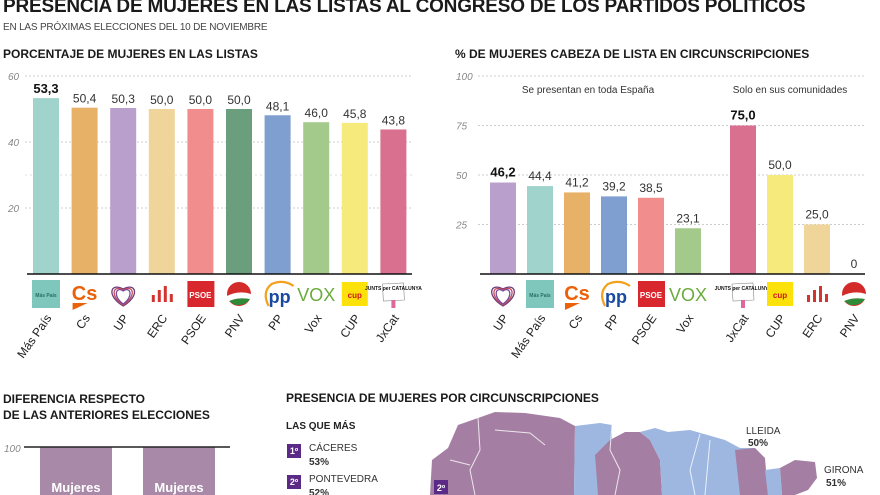 This screenshot has height=495, width=880. I want to click on logo-vox-icon: VOX, so click(316, 295).